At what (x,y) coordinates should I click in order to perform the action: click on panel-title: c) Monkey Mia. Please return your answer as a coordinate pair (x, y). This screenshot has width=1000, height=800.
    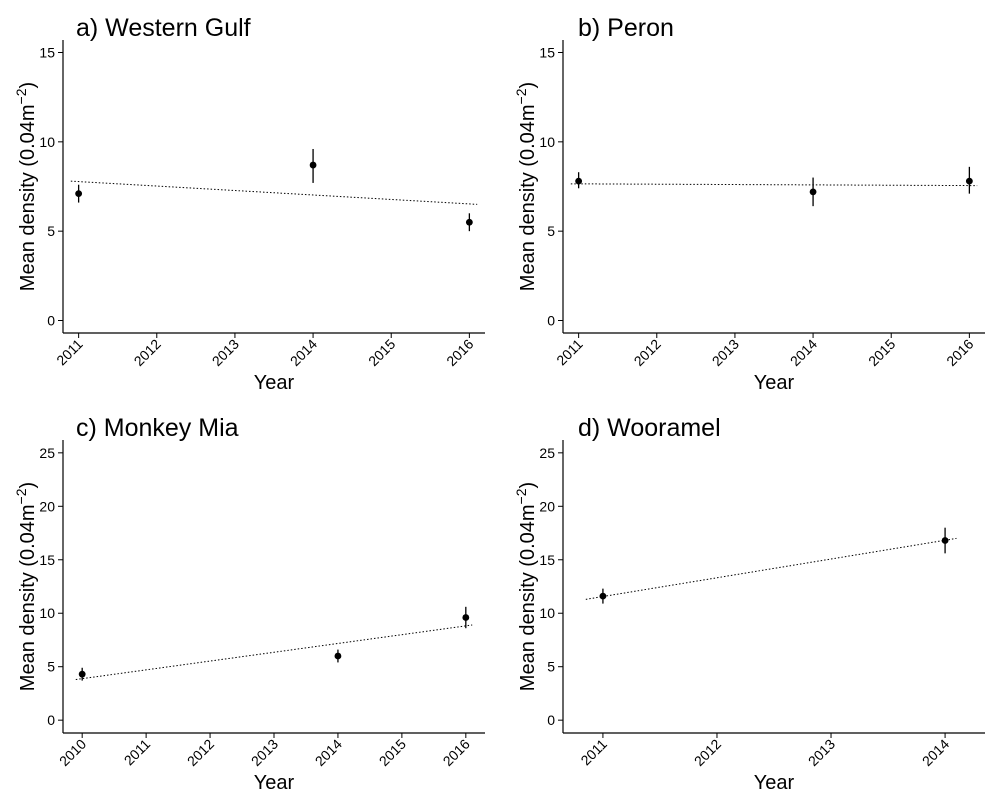
    Looking at the image, I should click on (157, 428).